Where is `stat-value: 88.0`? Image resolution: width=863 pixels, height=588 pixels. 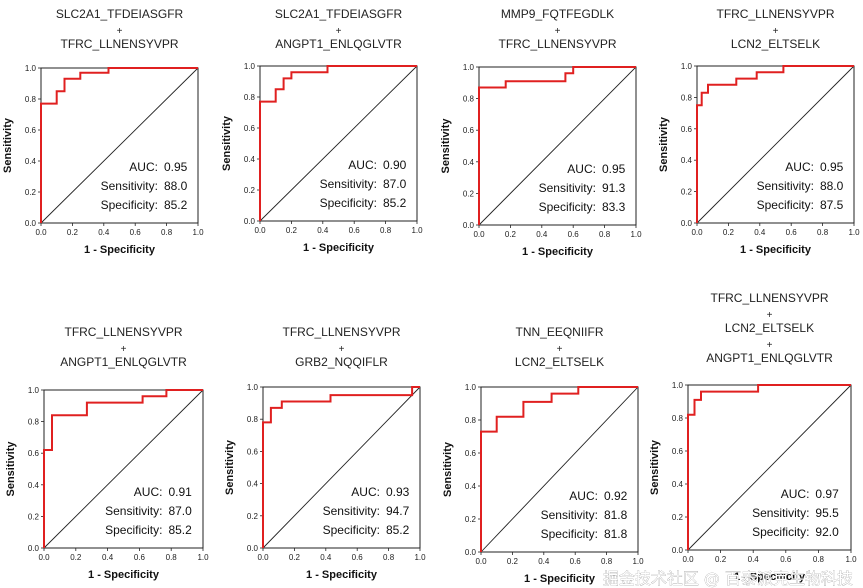 stat-value: 88.0 is located at coordinates (176, 186).